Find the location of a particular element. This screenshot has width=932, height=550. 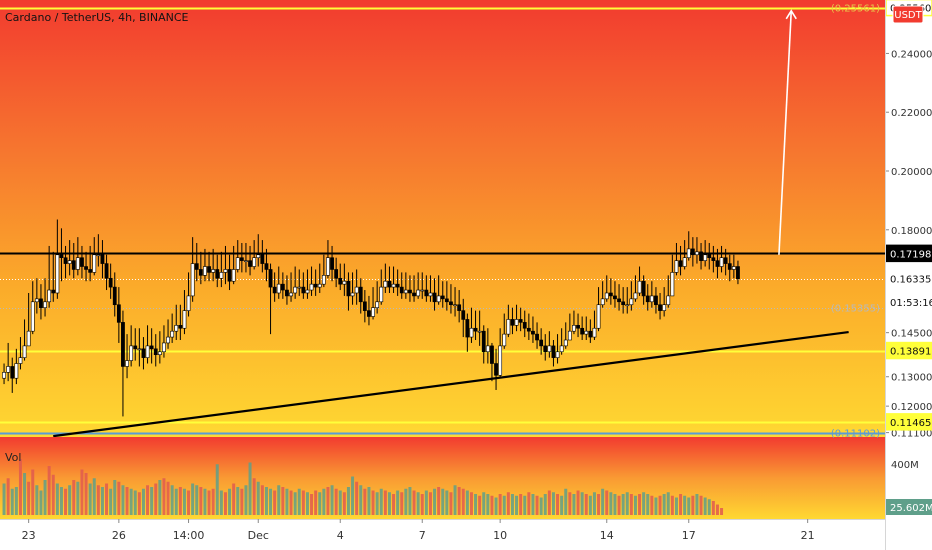

currency-badge-label: USDT is located at coordinates (908, 15).